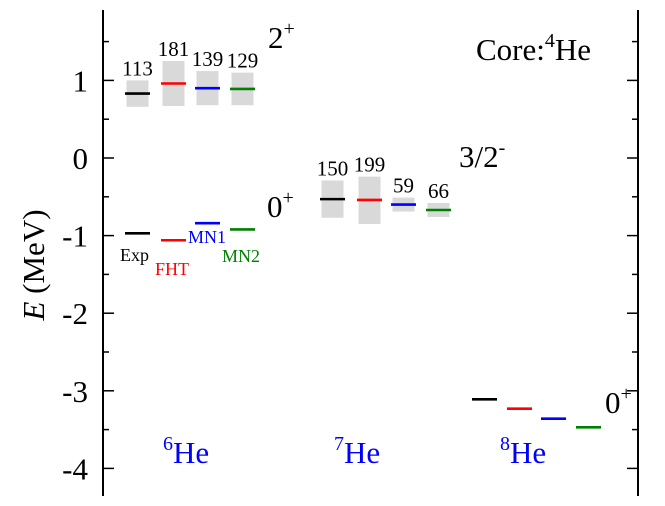 This screenshot has height=506, width=665. What do you see at coordinates (281, 36) in the screenshot?
I see `spin-parity-label: 2+` at bounding box center [281, 36].